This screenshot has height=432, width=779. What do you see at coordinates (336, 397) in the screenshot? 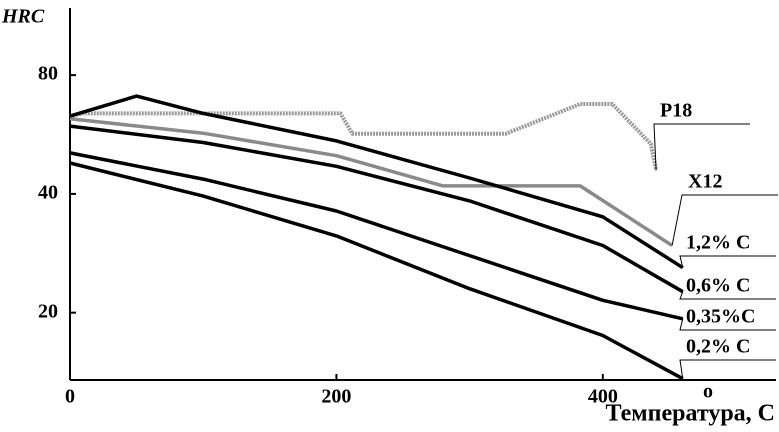
I see `x-tick-label: 200` at bounding box center [336, 397].